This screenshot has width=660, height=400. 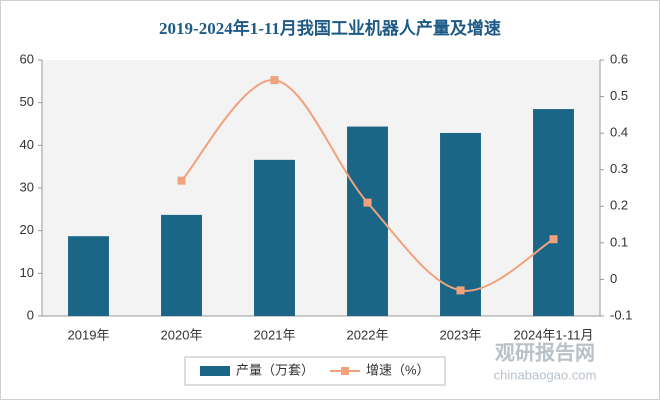 What do you see at coordinates (275, 369) in the screenshot?
I see `legend-label: 产量（万套）` at bounding box center [275, 369].